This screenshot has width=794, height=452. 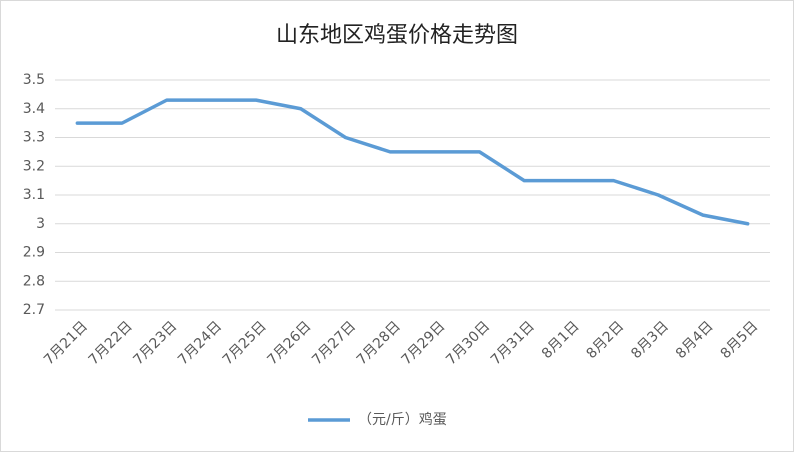 I want to click on y-tick-label: 3.4, so click(x=34, y=109).